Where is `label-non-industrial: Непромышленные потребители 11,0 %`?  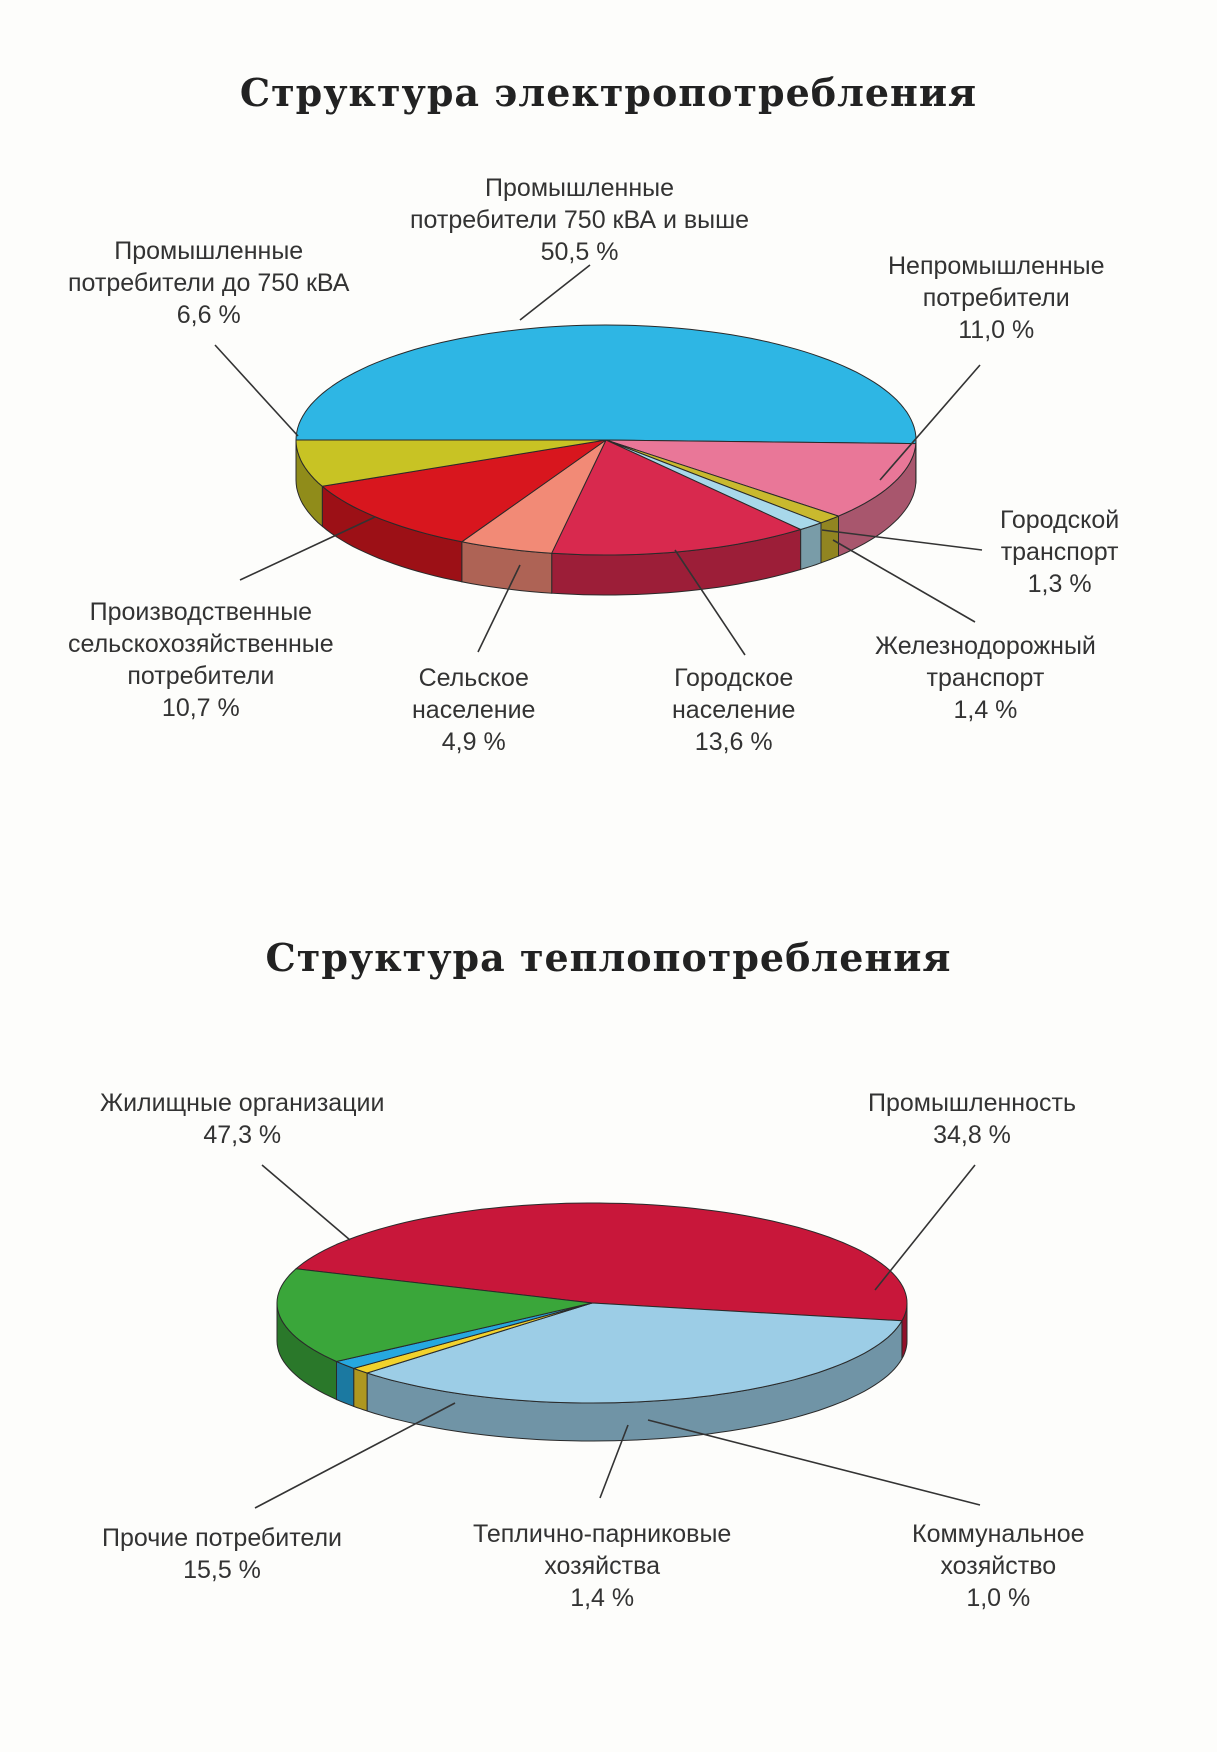
label-non-industrial: Непромышленные потребители 11,0 % is located at coordinates (996, 298).